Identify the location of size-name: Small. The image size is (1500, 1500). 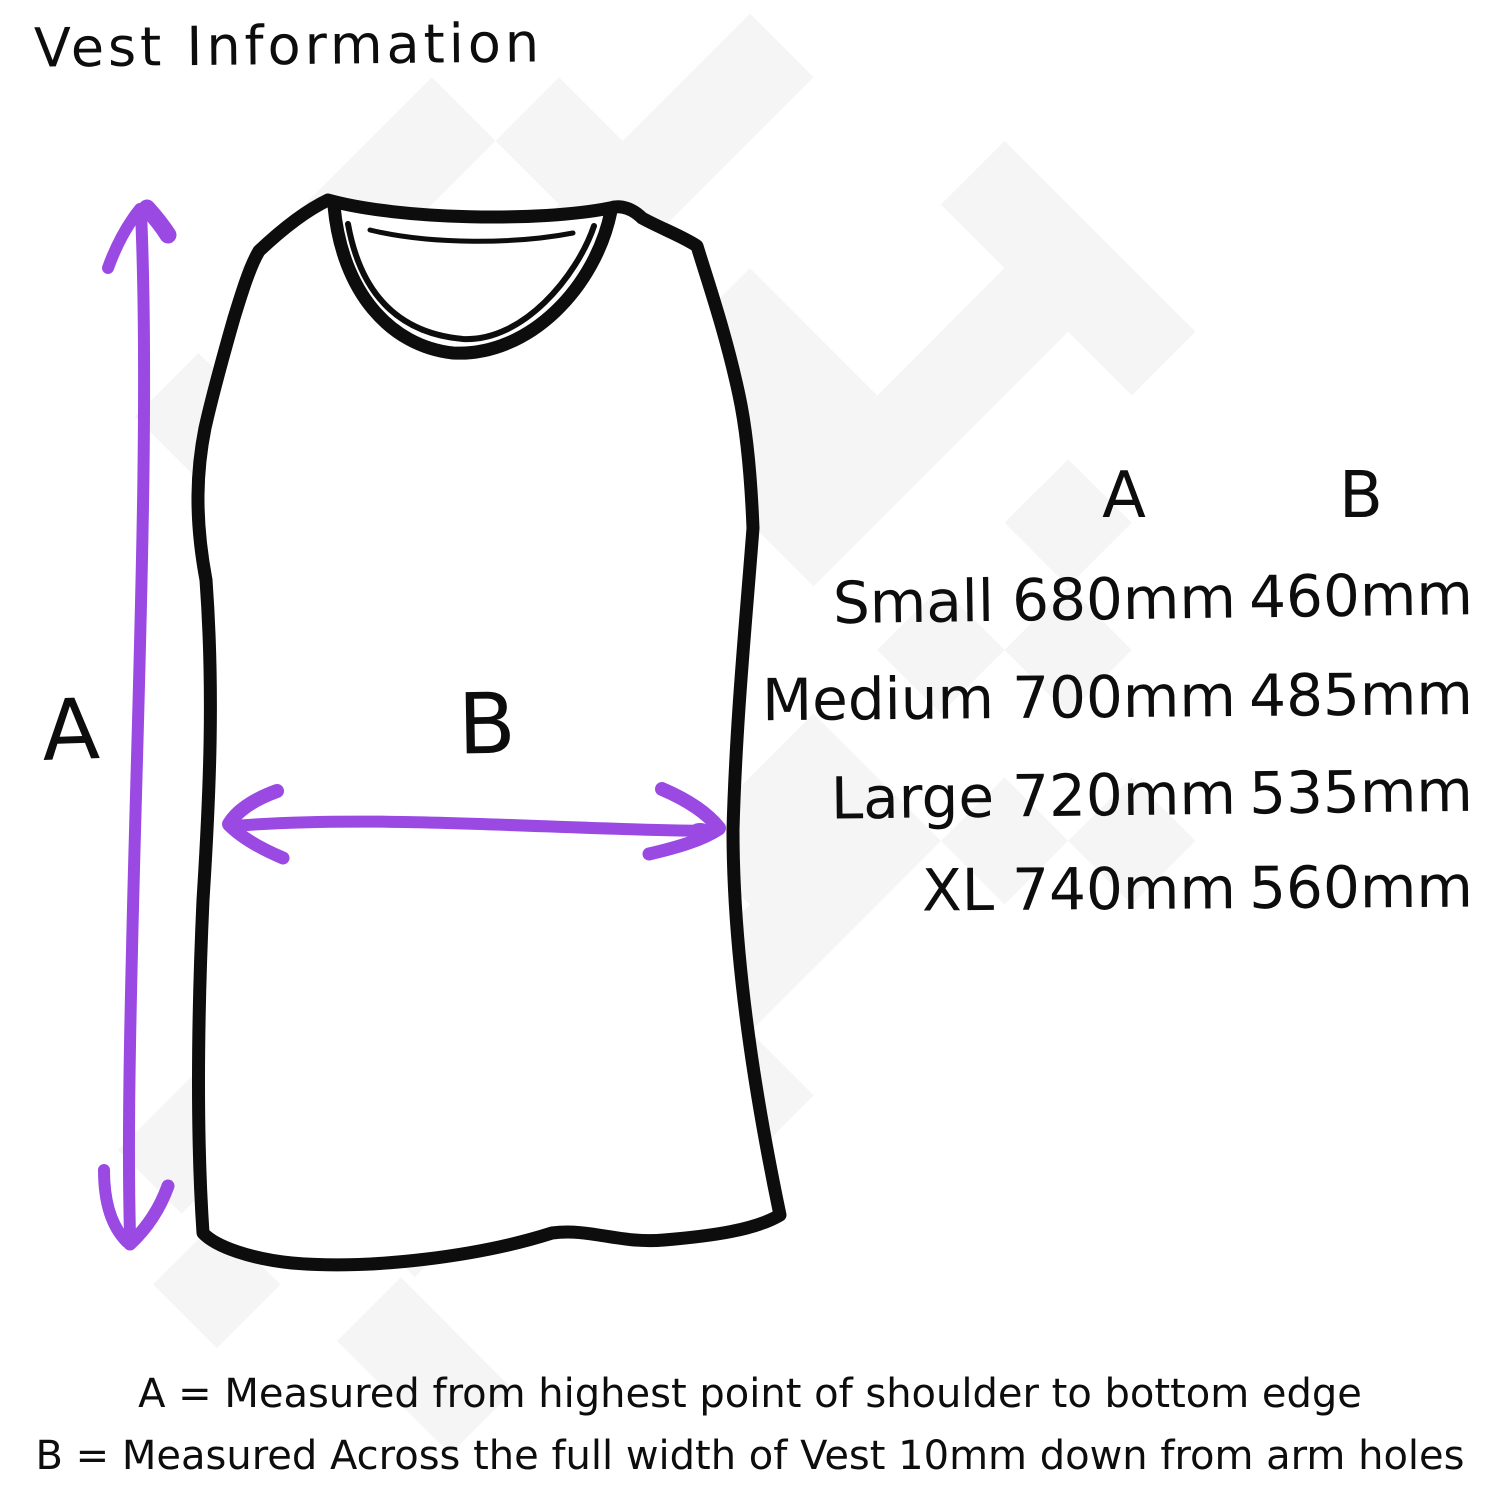
(913, 602).